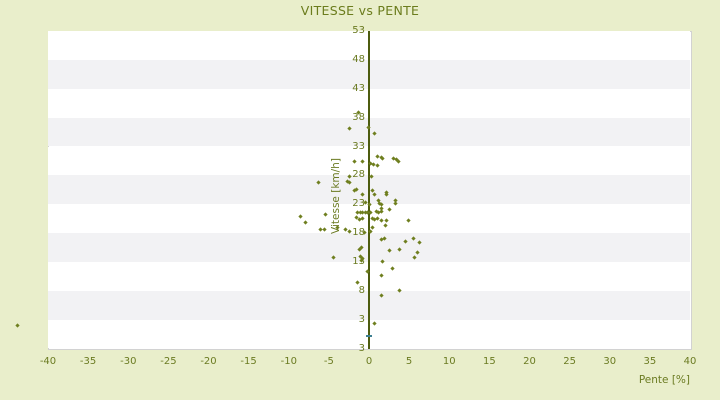  What do you see at coordinates (358, 146) in the screenshot?
I see `y-tick-label: 33` at bounding box center [358, 146].